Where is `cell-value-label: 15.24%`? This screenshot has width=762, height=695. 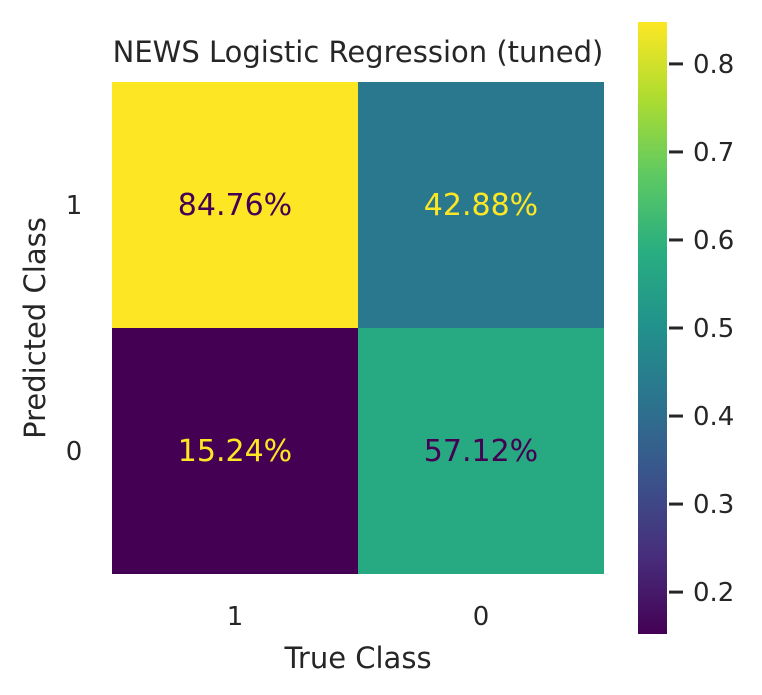
cell-value-label: 15.24% is located at coordinates (235, 451).